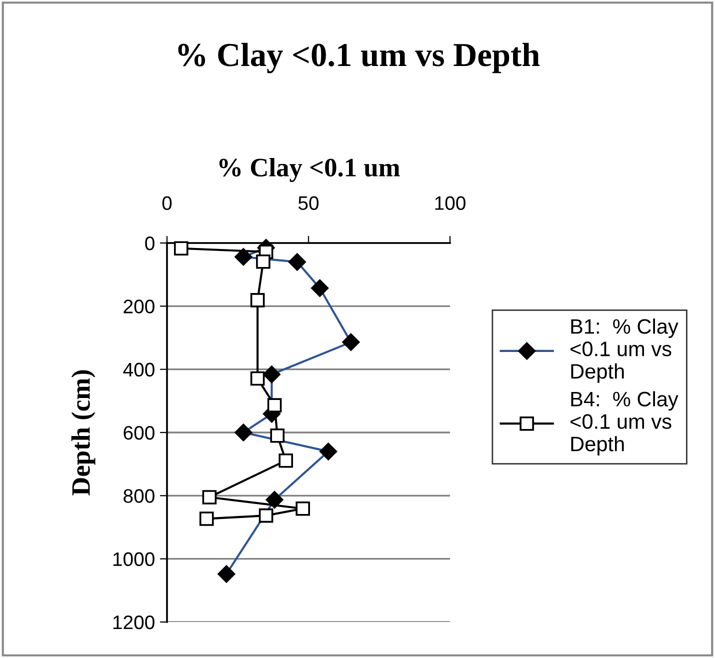 This screenshot has width=715, height=658. What do you see at coordinates (167, 203) in the screenshot?
I see `x-tick-label: 0` at bounding box center [167, 203].